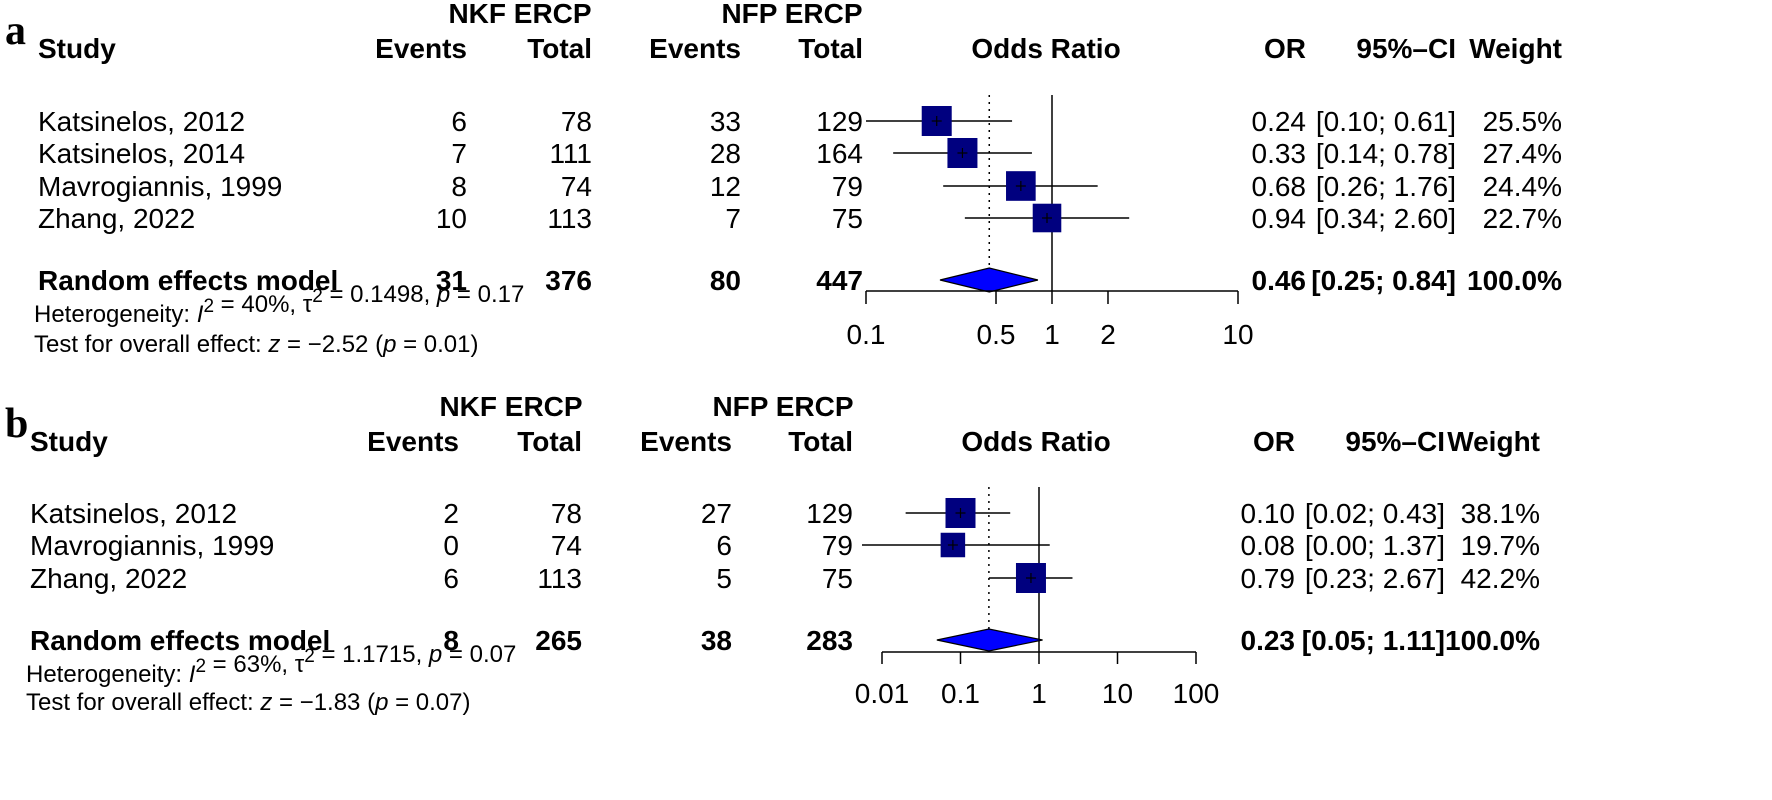 Image resolution: width=1772 pixels, height=800 pixels. I want to click on i2-symbol: I, so click(192, 674).